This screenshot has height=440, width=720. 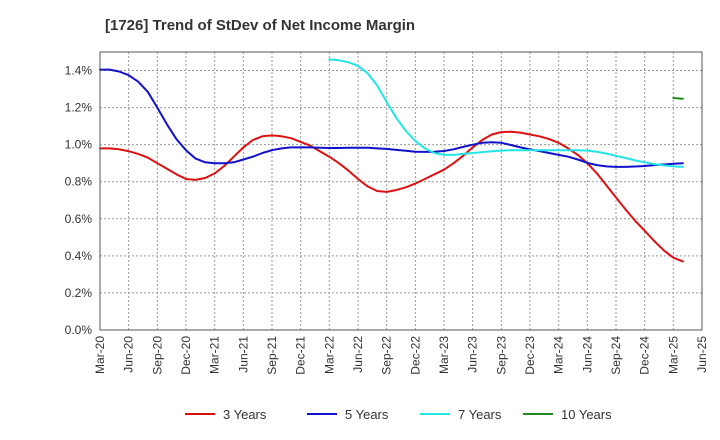 I want to click on x-tick-label: Jun-20, so click(x=129, y=354).